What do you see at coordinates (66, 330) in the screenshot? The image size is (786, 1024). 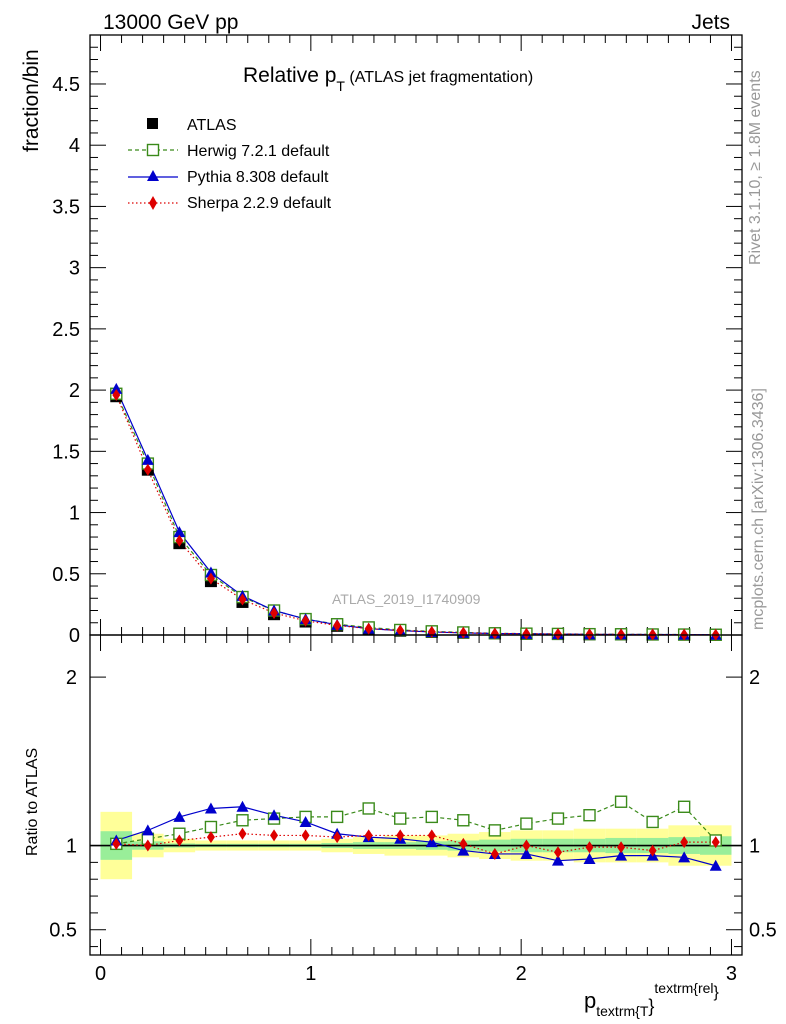 I see `main-y-tick-label: 2.5` at bounding box center [66, 330].